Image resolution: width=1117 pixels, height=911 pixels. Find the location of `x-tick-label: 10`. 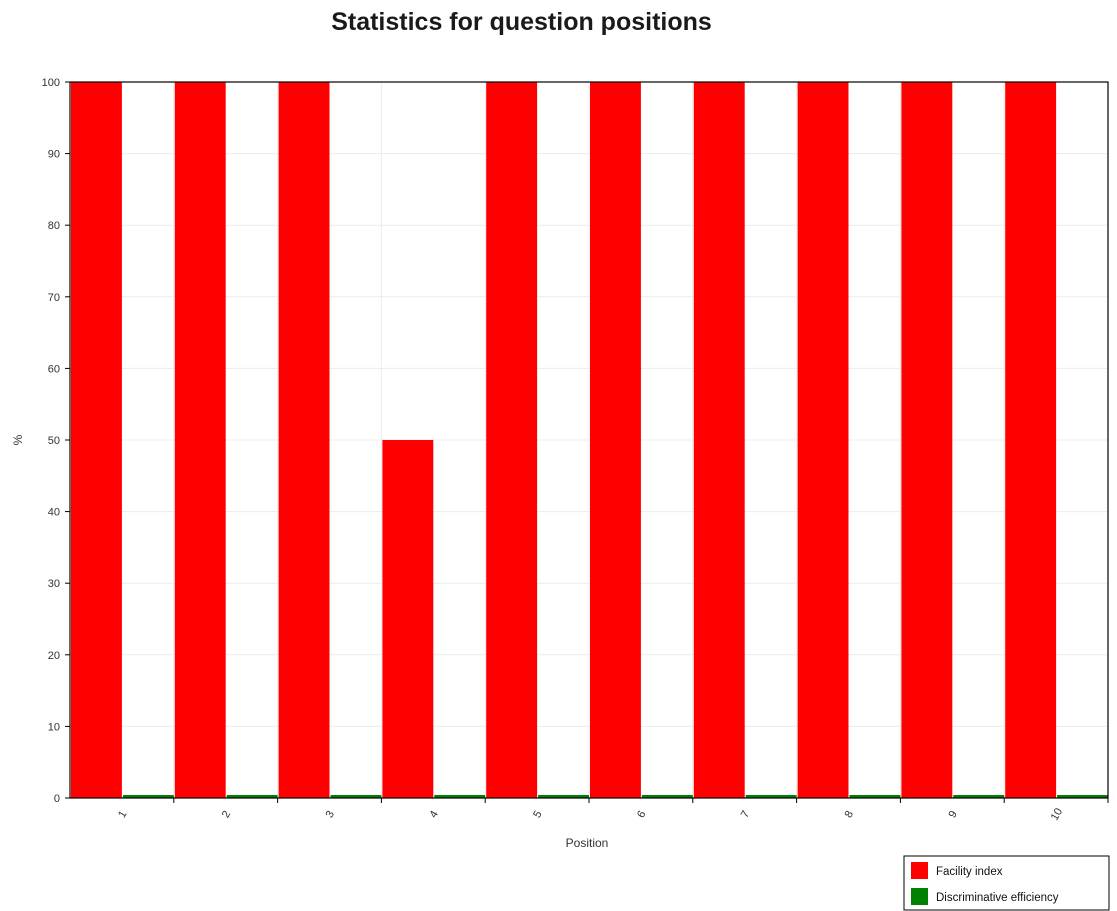

x-tick-label: 10 is located at coordinates (1057, 814).